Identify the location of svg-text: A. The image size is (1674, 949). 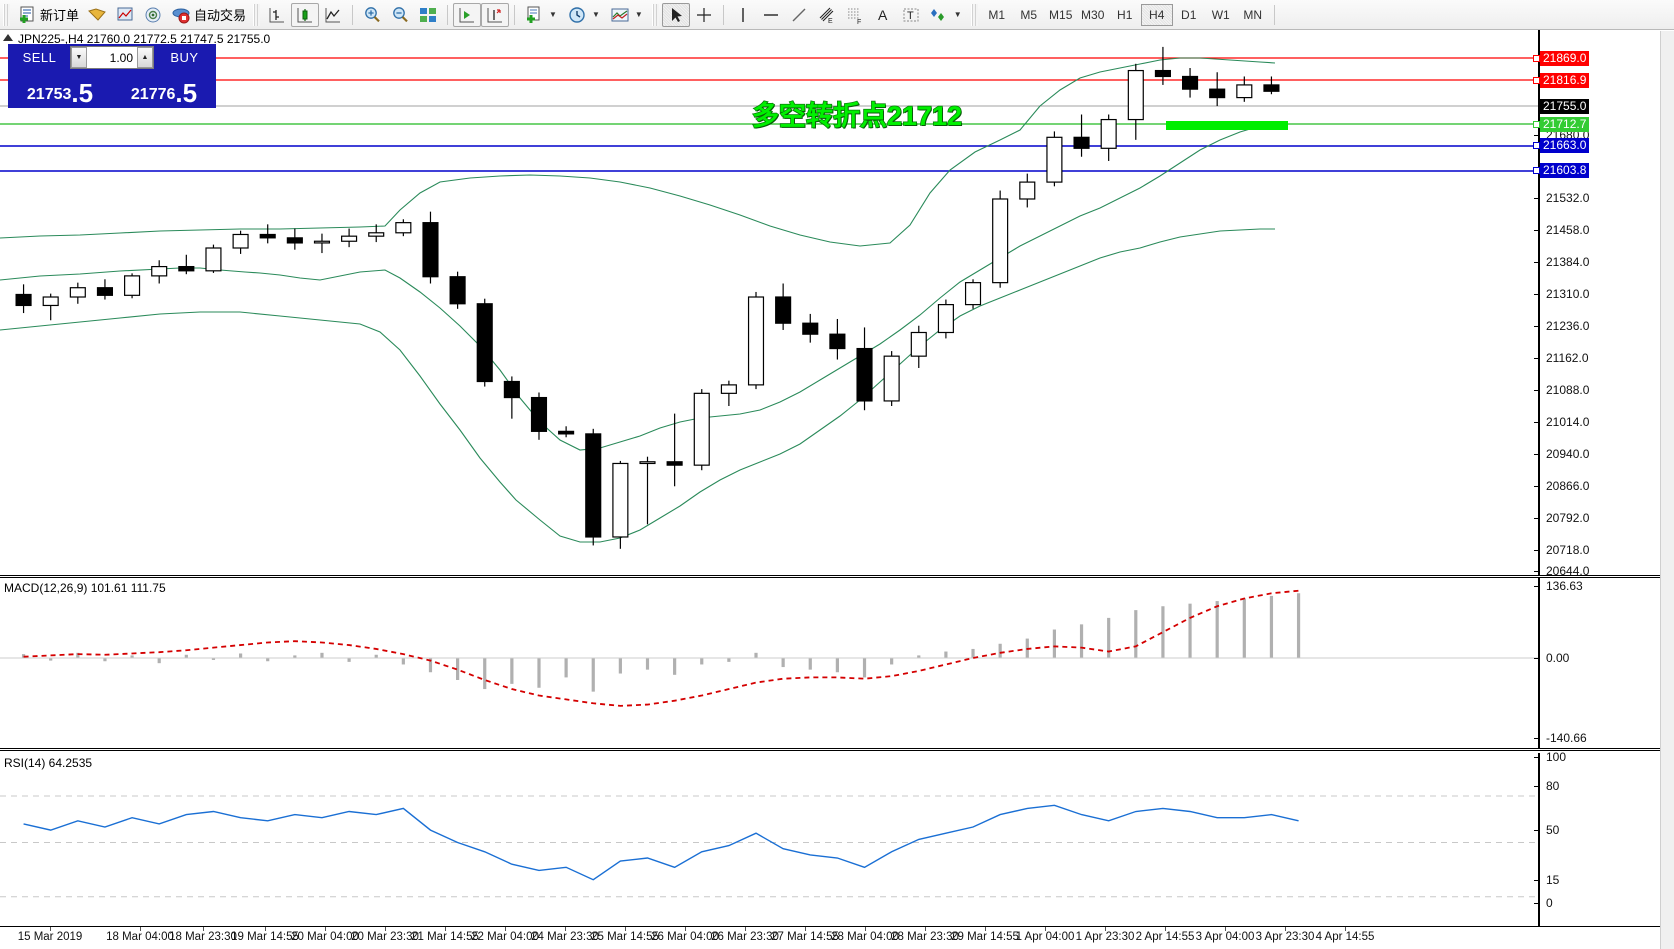
(883, 15).